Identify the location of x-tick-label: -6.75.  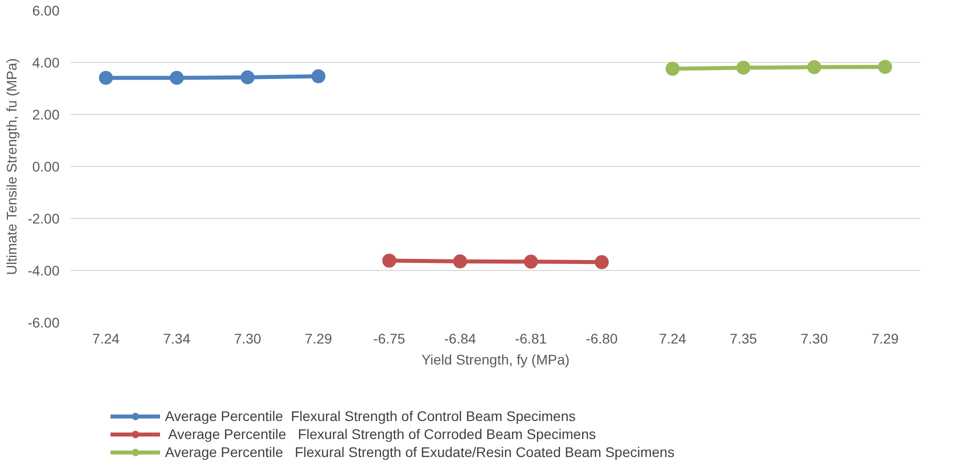
(389, 338).